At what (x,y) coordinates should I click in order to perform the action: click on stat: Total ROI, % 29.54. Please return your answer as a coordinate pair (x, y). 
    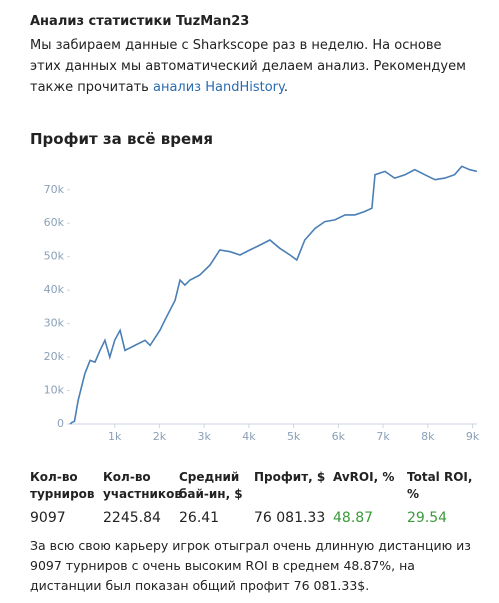
    Looking at the image, I should click on (443, 497).